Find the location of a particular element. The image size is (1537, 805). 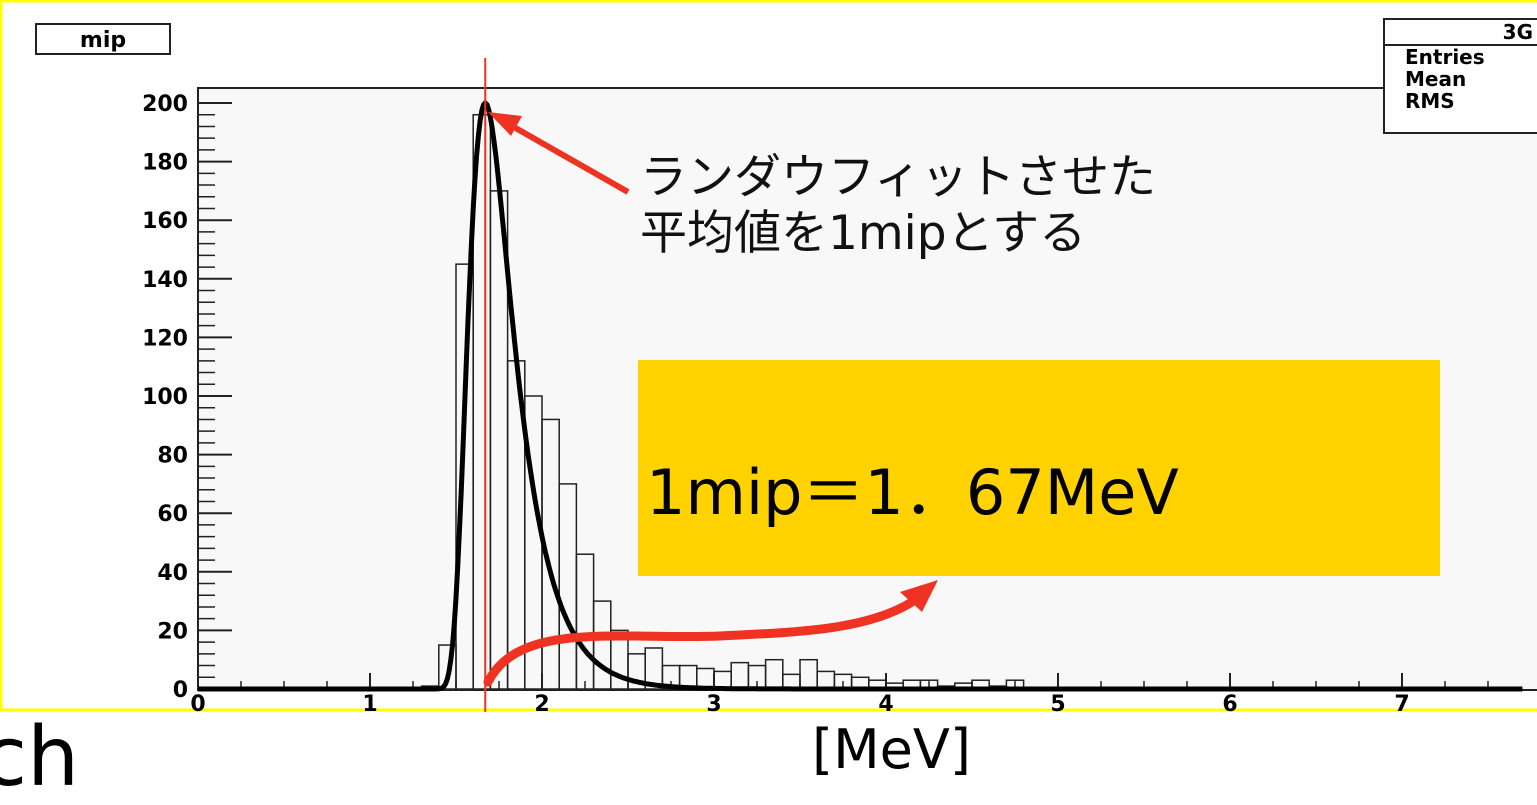

stats-title: 3G is located at coordinates (1461, 33).